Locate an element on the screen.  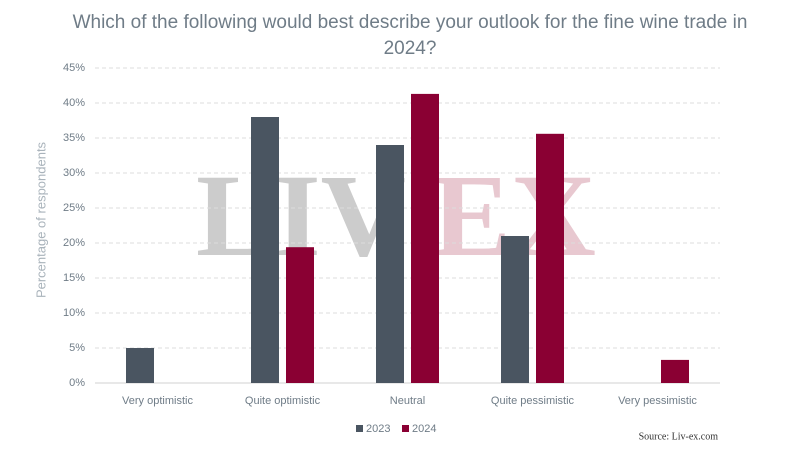
x-tick-label: Very pessimistic is located at coordinates (657, 401).